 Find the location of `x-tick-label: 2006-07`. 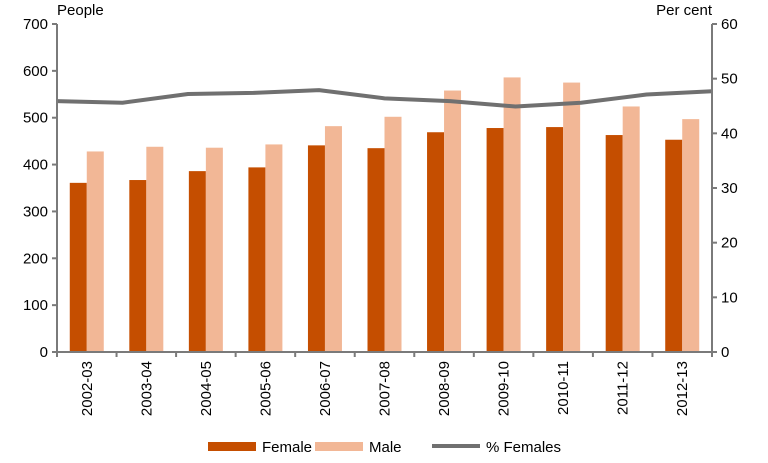

x-tick-label: 2006-07 is located at coordinates (325, 388).